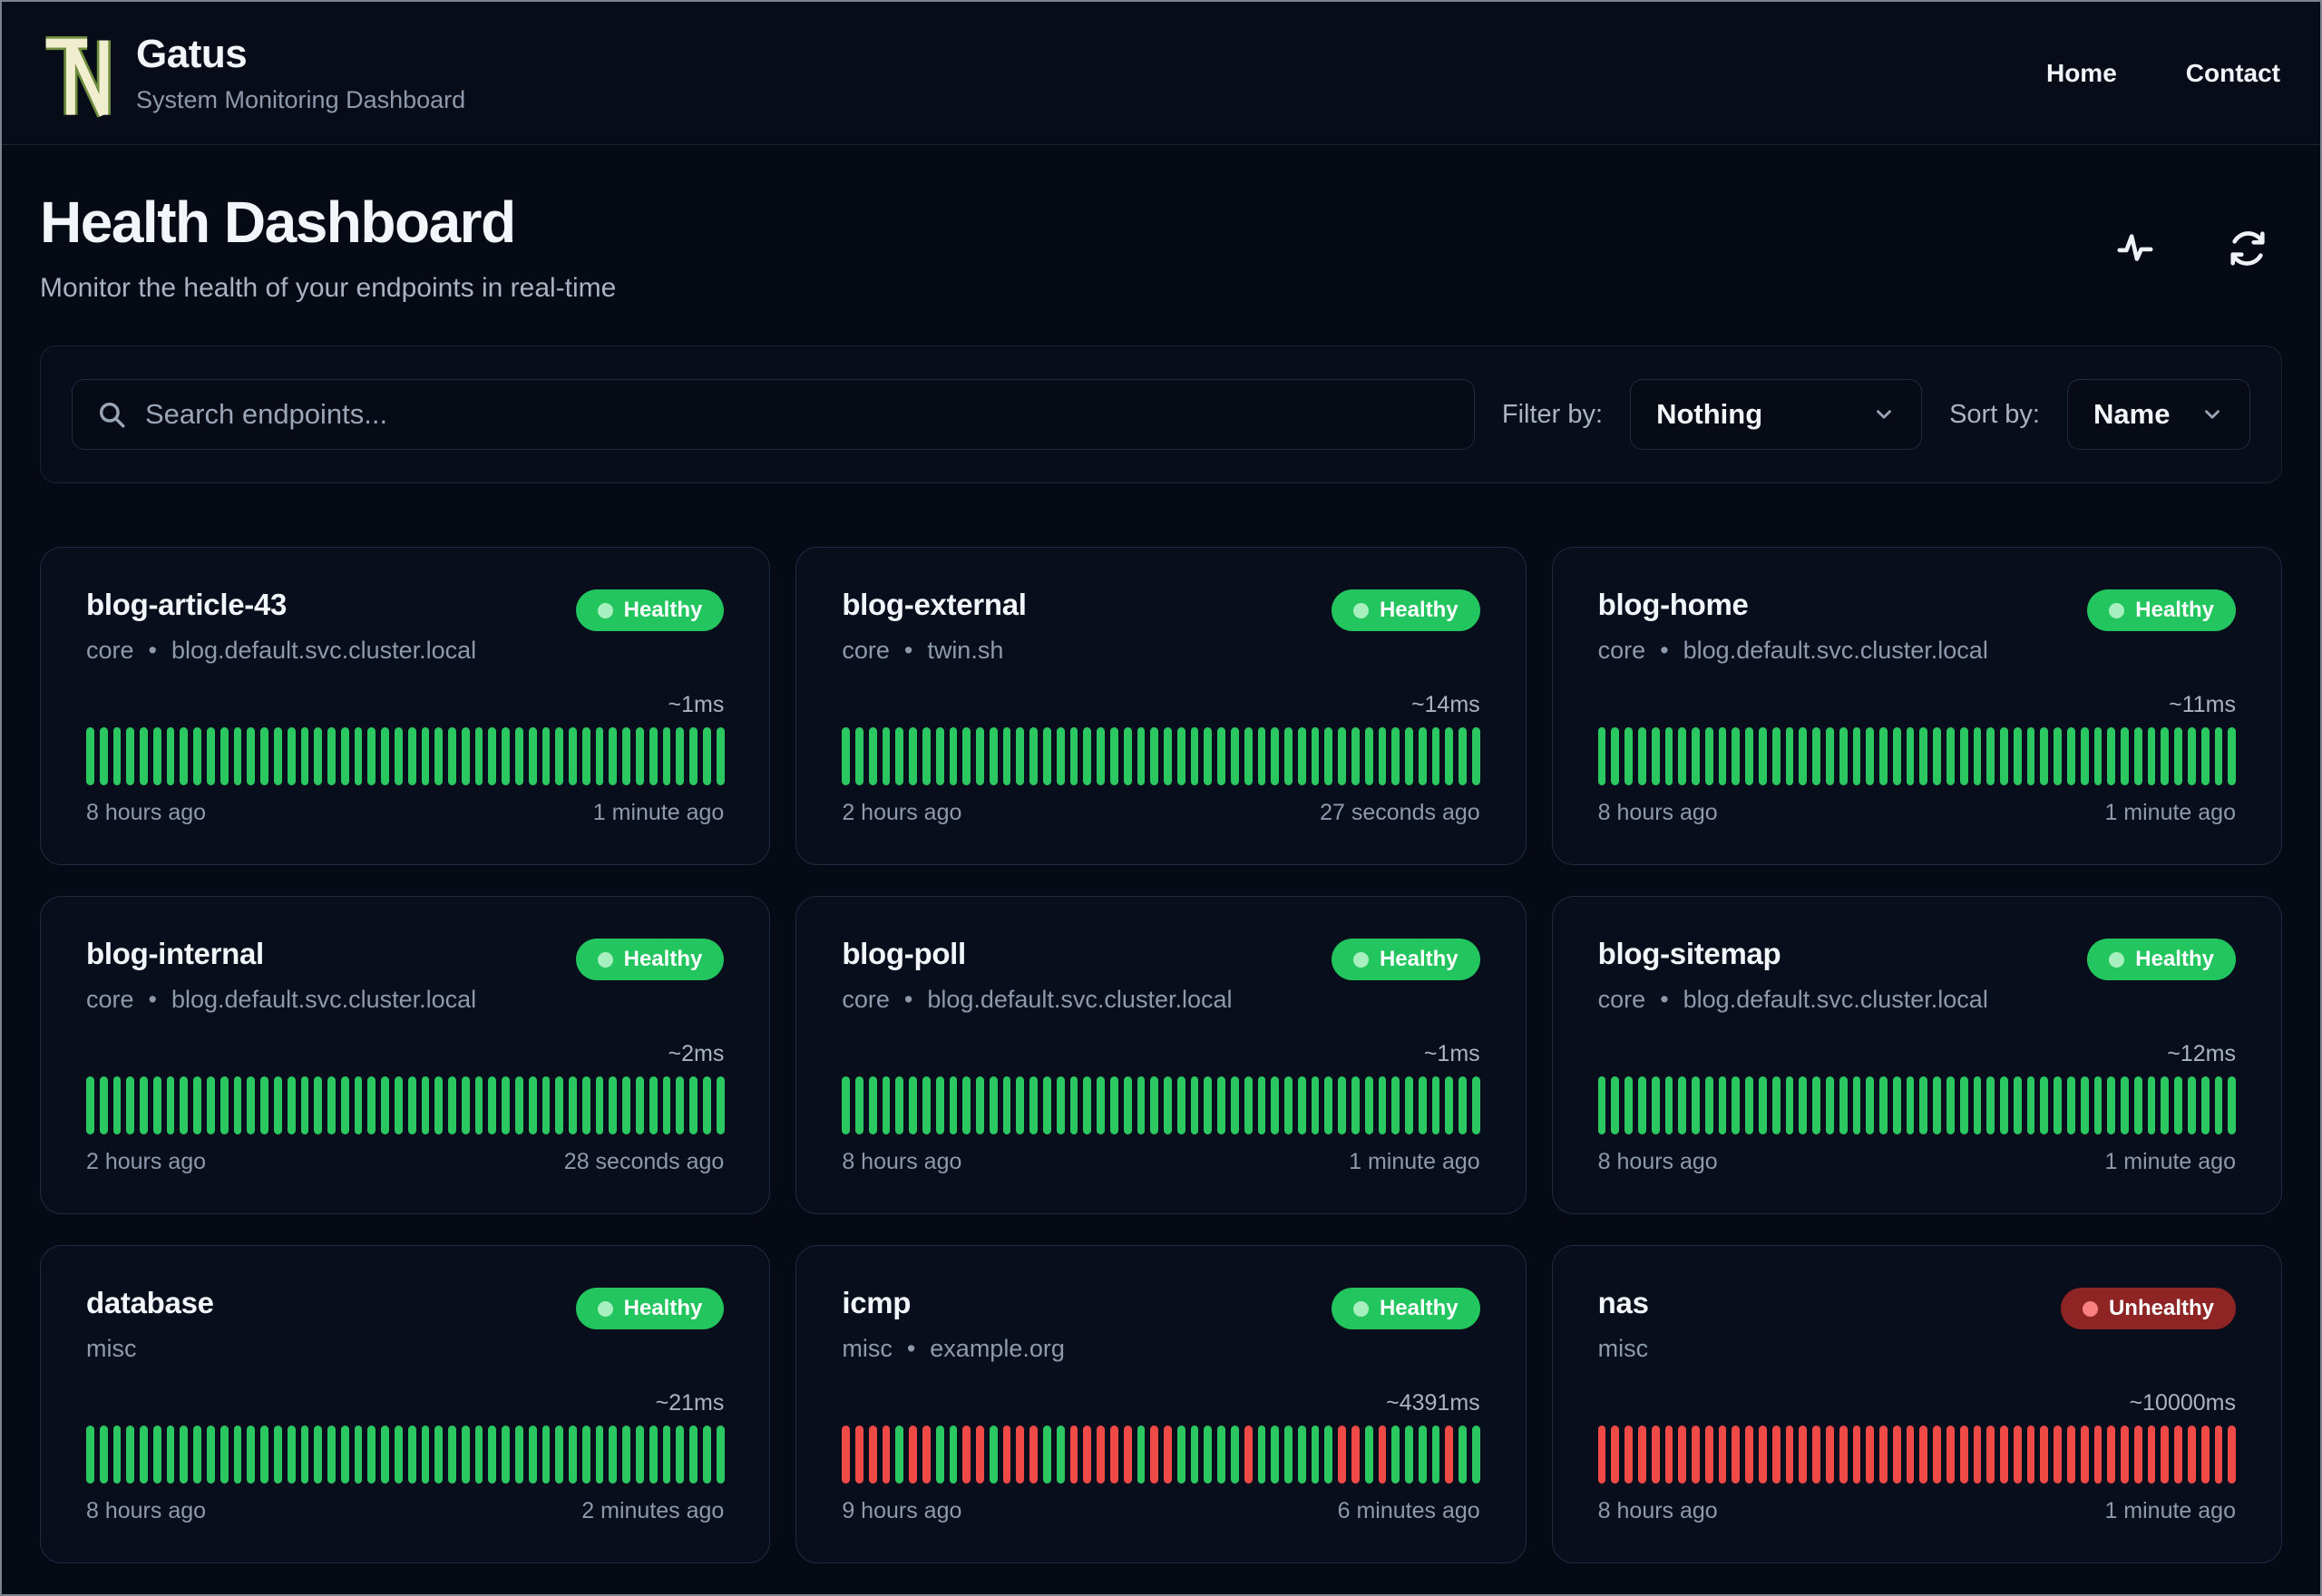 The image size is (2322, 1596). What do you see at coordinates (1445, 705) in the screenshot?
I see `latency-label: ~14ms` at bounding box center [1445, 705].